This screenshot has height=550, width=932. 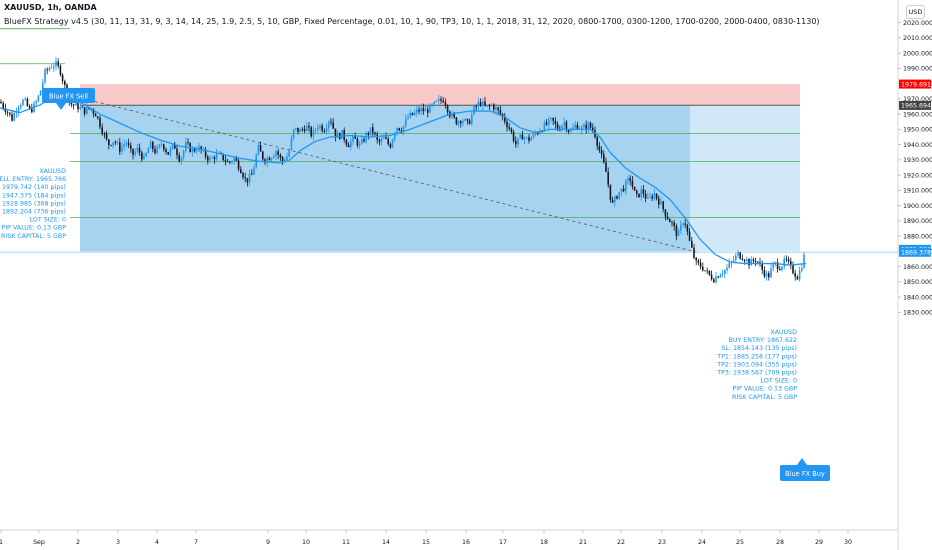 What do you see at coordinates (917, 53) in the screenshot?
I see `y-tick-label: 2000.000` at bounding box center [917, 53].